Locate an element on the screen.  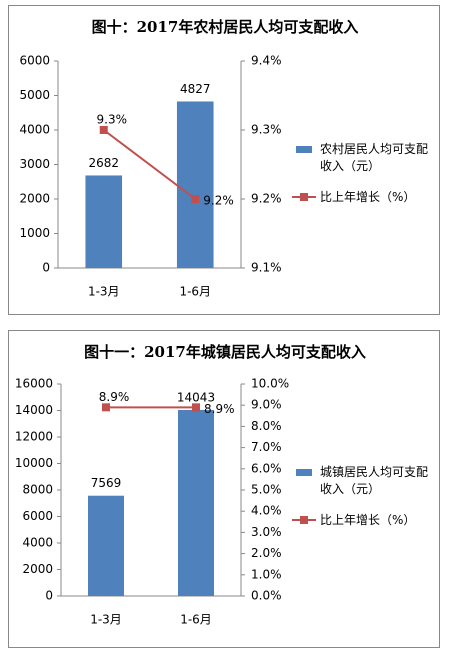
legend: 城镇居民人均可支配收入（元） 比上年增长（%） is located at coordinates (362, 503).